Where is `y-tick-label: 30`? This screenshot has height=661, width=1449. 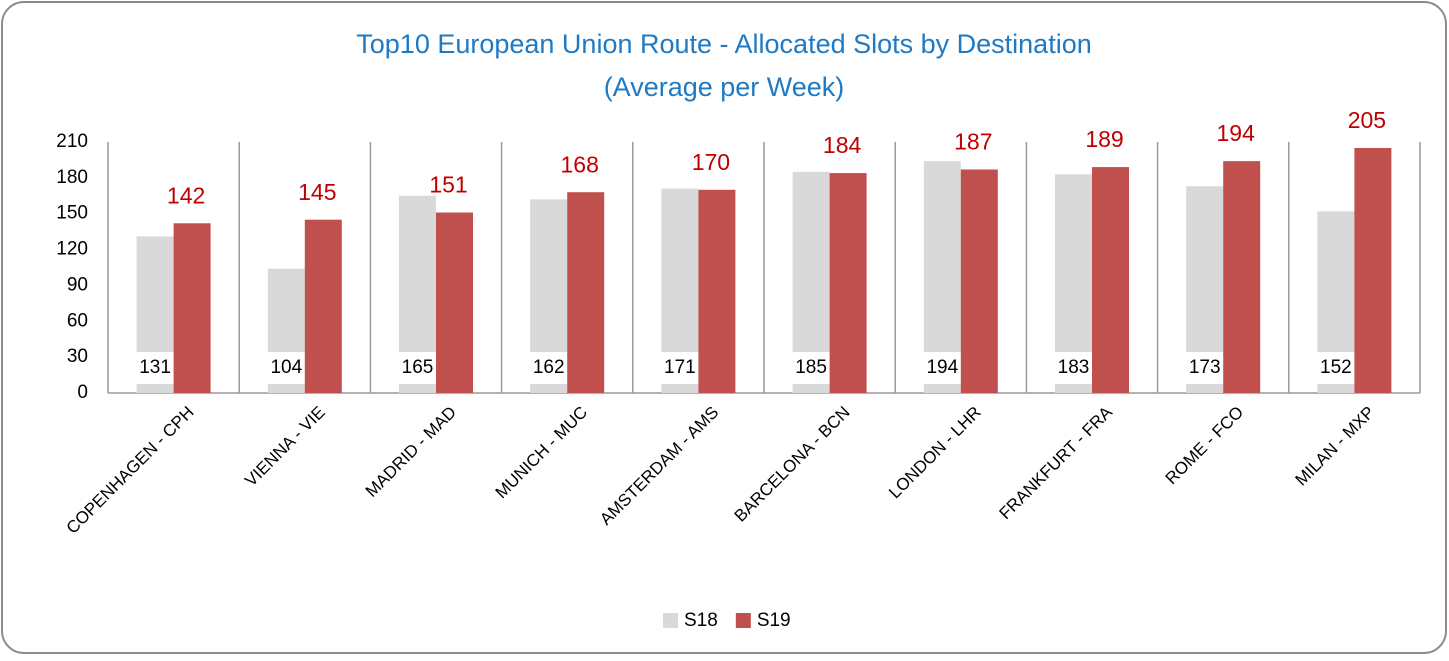
y-tick-label: 30 is located at coordinates (77, 356).